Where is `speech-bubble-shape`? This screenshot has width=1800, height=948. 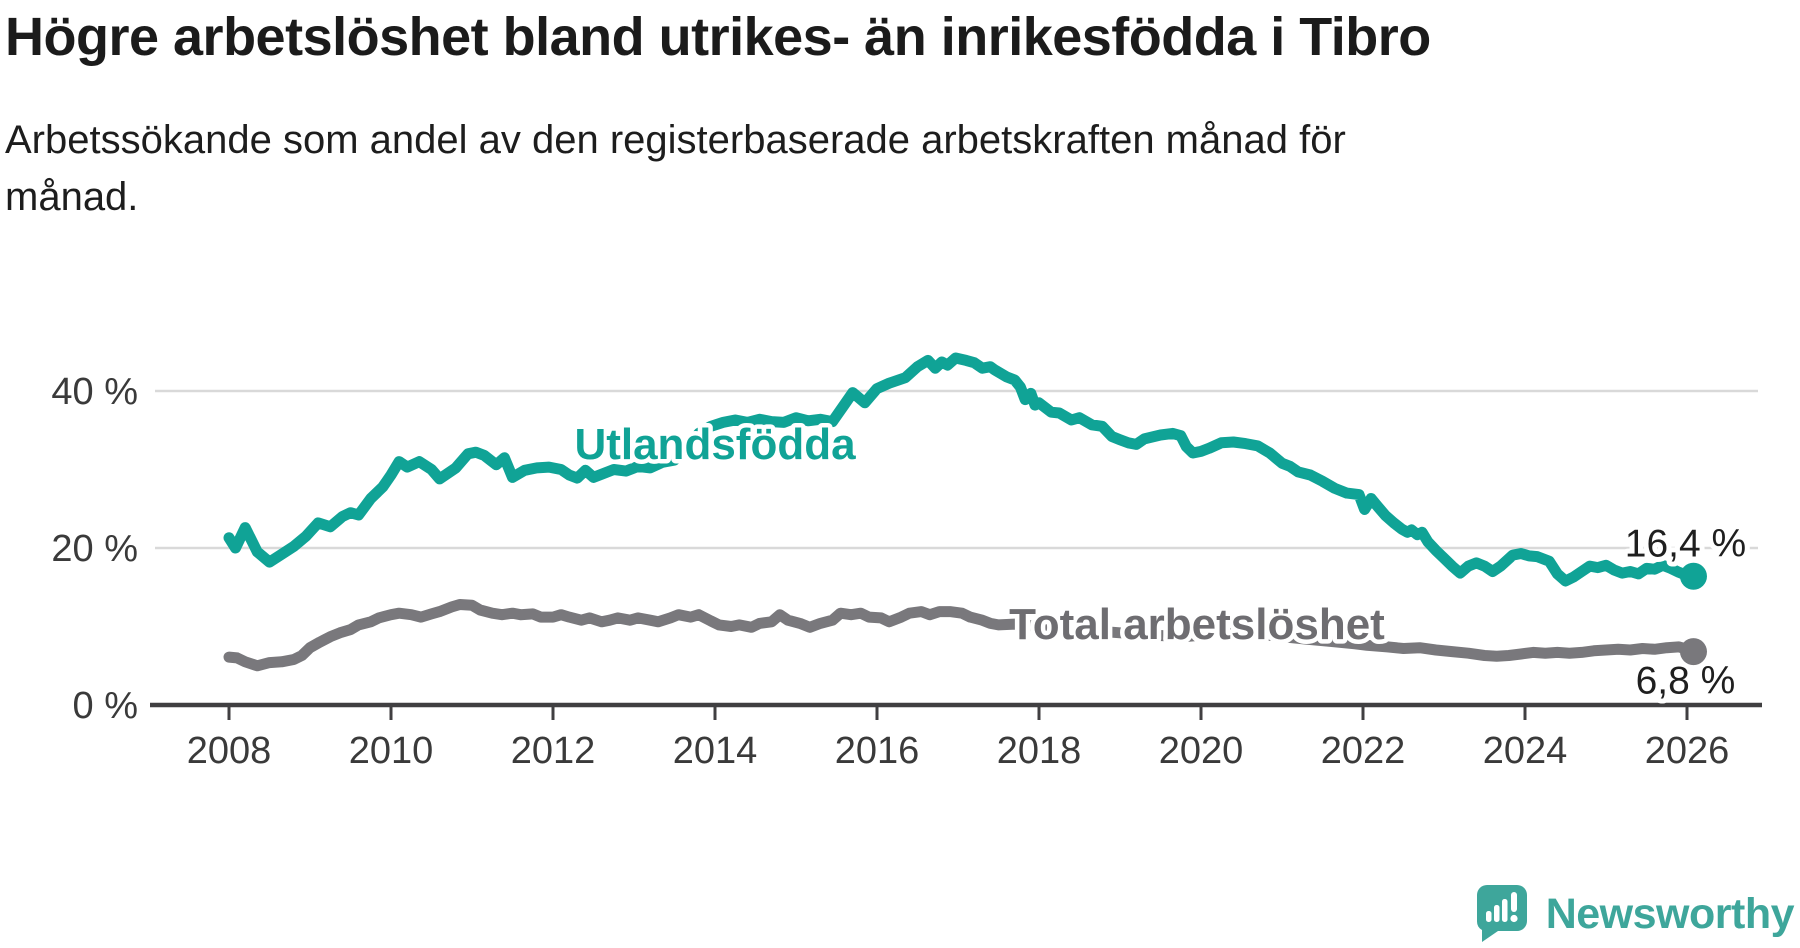 speech-bubble-shape is located at coordinates (1501, 913).